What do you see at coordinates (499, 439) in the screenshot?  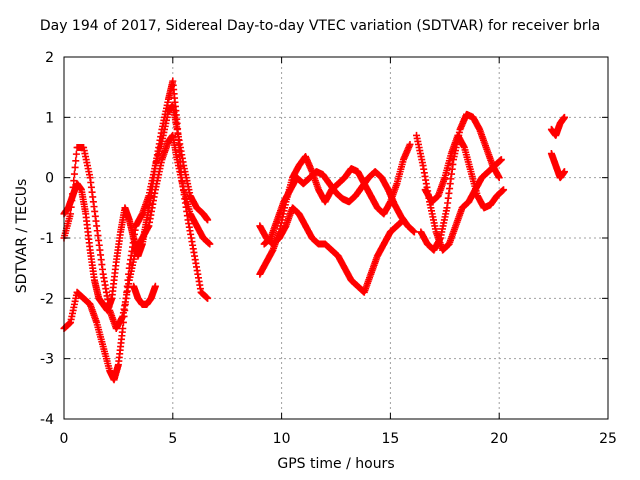 I see `x-tick-label: 20` at bounding box center [499, 439].